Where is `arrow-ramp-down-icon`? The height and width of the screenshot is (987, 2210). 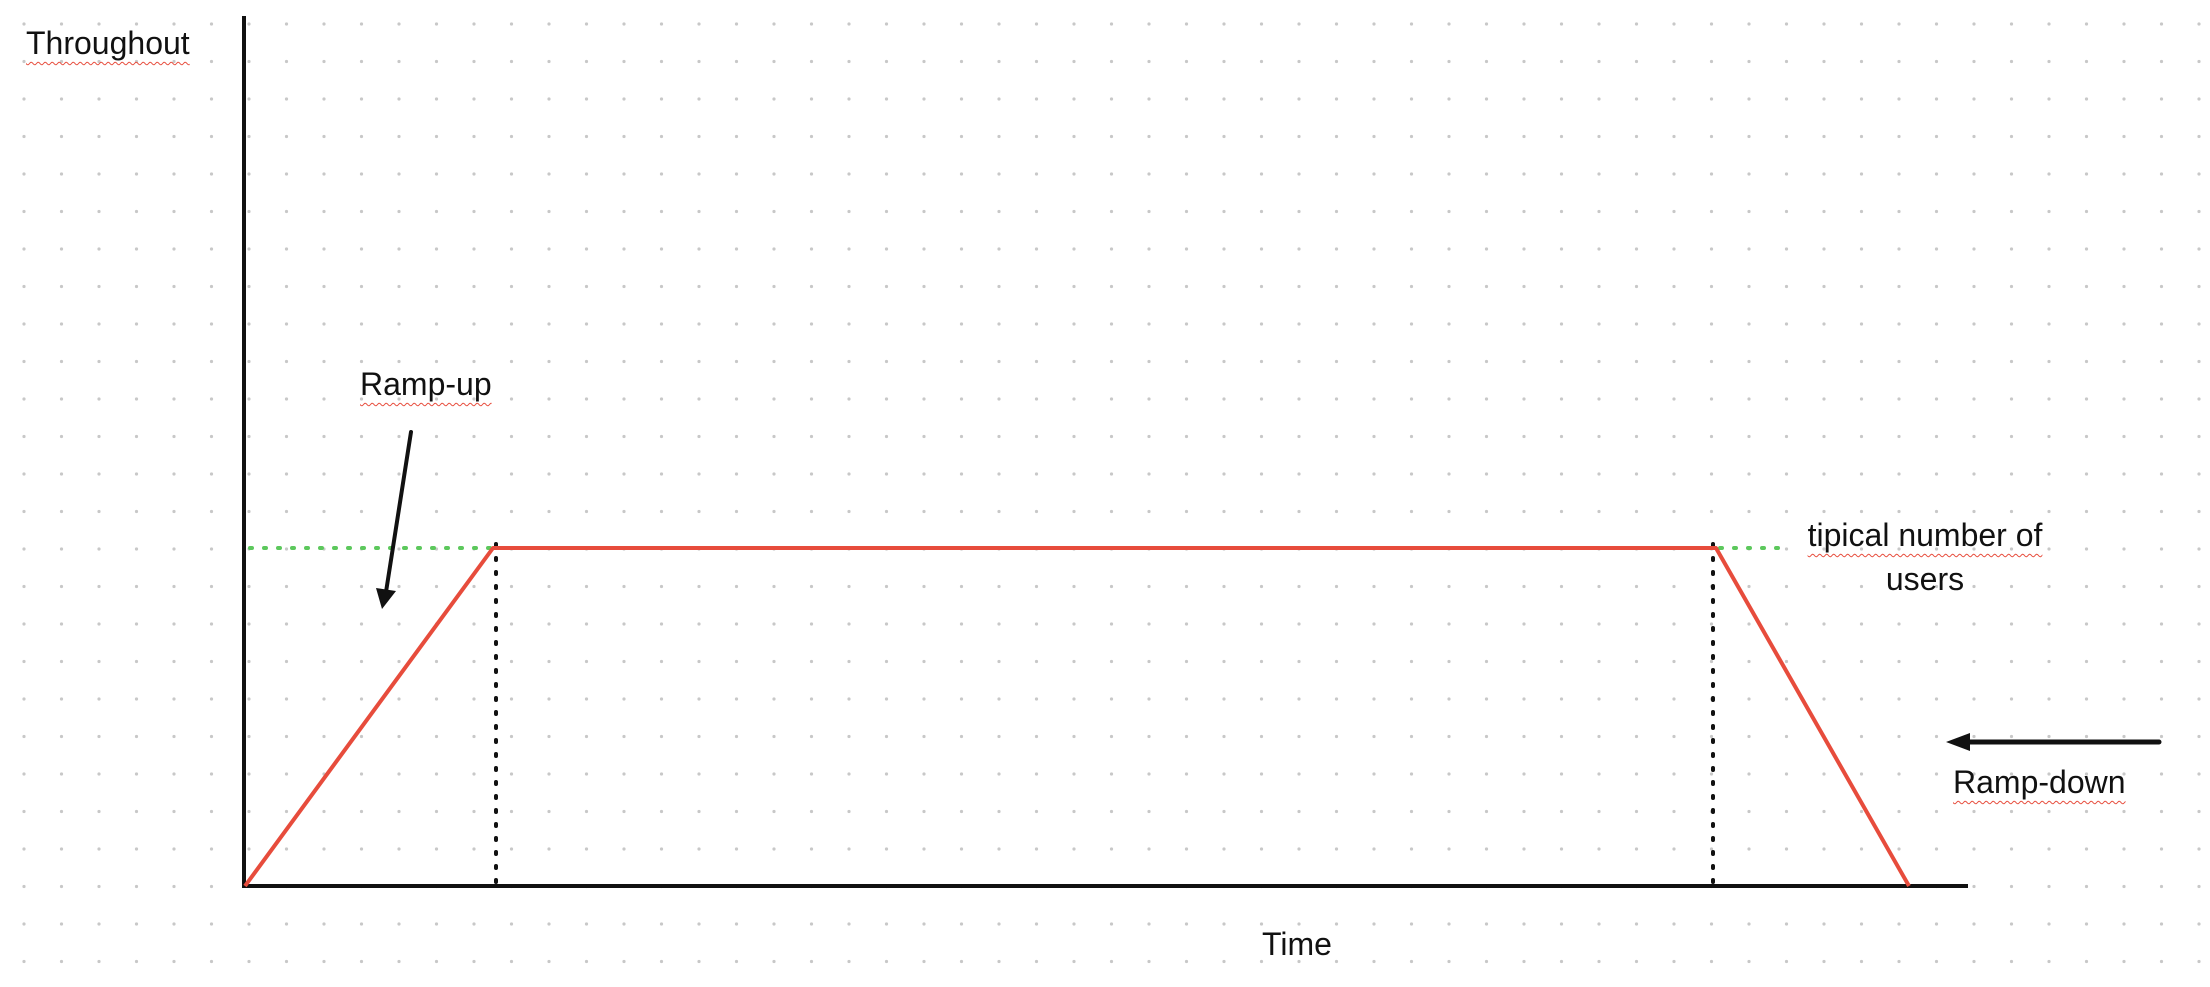
arrow-ramp-down-icon is located at coordinates (2054, 742).